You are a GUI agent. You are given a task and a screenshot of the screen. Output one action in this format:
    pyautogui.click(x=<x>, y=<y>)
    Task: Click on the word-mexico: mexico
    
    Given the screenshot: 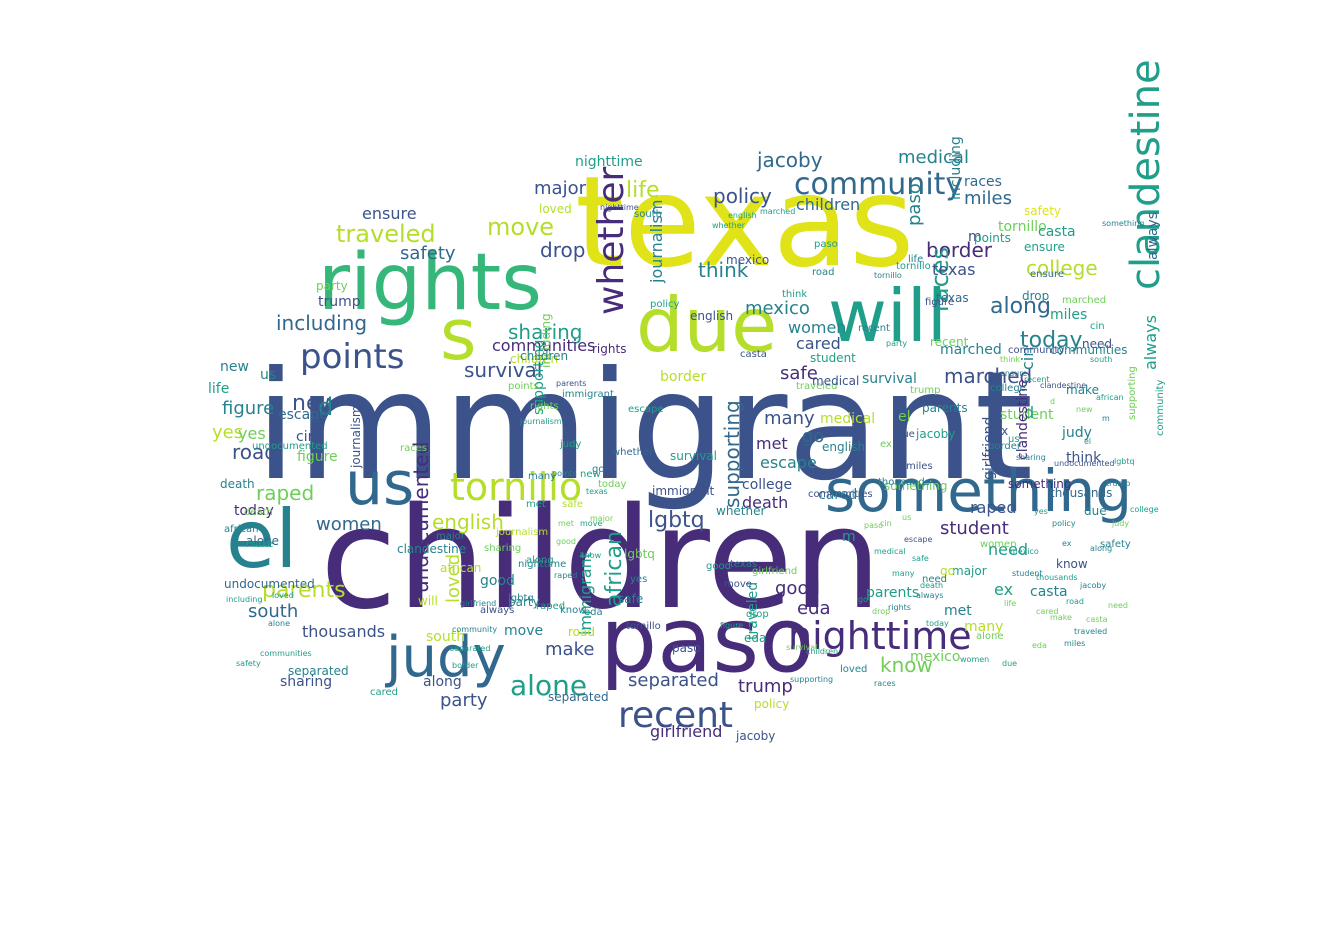 What is the action you would take?
    pyautogui.click(x=935, y=657)
    